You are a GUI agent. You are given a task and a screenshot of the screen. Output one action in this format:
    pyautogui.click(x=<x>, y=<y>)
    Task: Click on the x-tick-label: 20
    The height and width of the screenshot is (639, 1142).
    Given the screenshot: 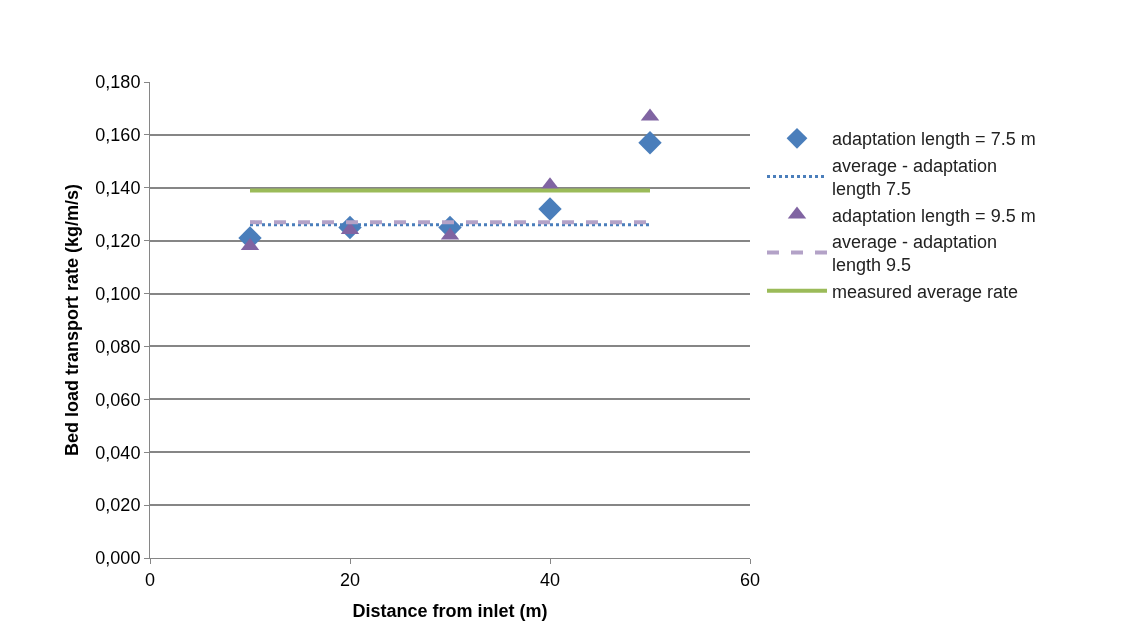 What is the action you would take?
    pyautogui.click(x=350, y=579)
    